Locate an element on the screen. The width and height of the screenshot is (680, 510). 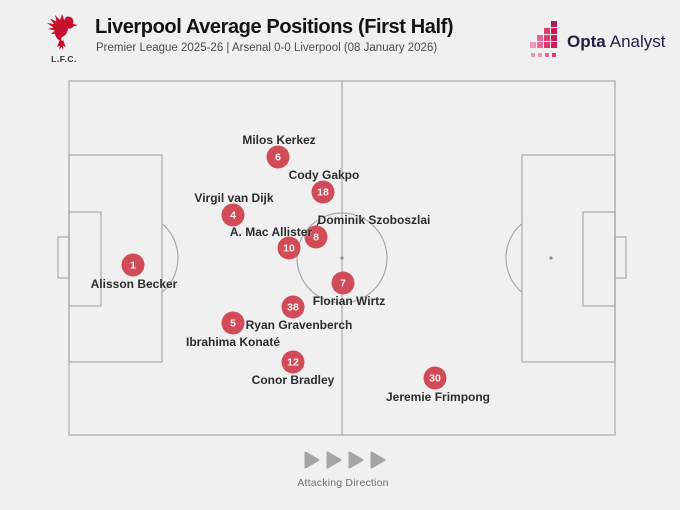
opta-wordmark: Opta Analyst is located at coordinates (616, 42).